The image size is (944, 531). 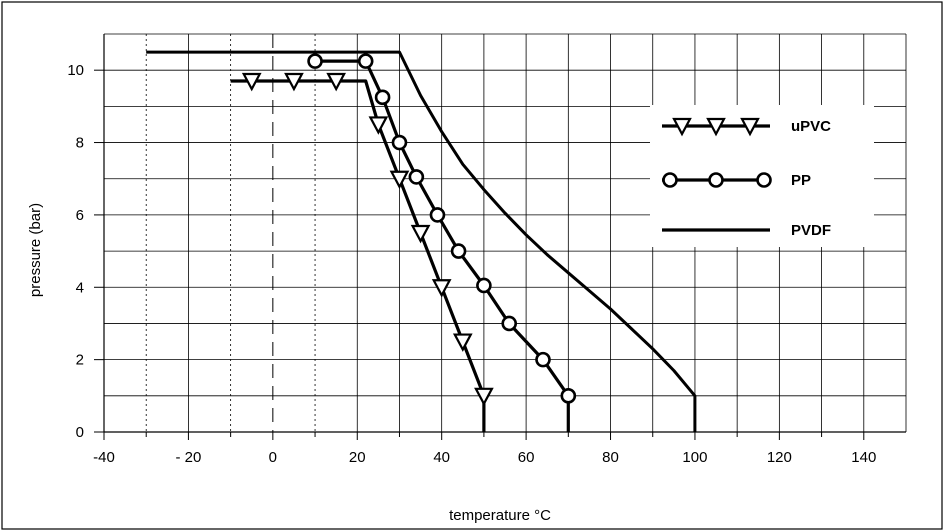 What do you see at coordinates (357, 457) in the screenshot?
I see `x-tick-label: 20` at bounding box center [357, 457].